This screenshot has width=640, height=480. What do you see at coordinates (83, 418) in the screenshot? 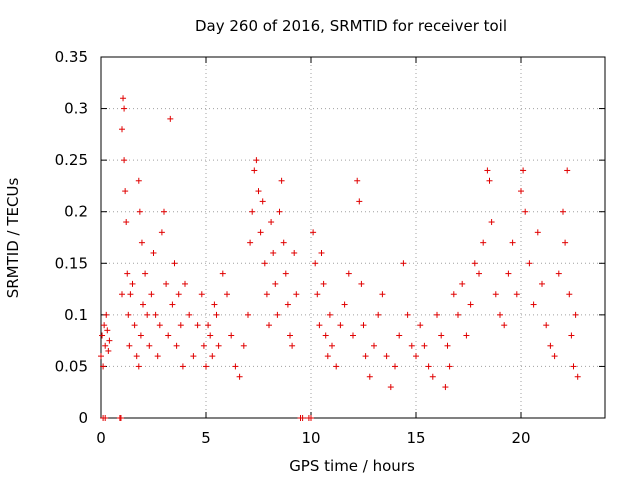
I see `y-tick-label: 0` at bounding box center [83, 418].